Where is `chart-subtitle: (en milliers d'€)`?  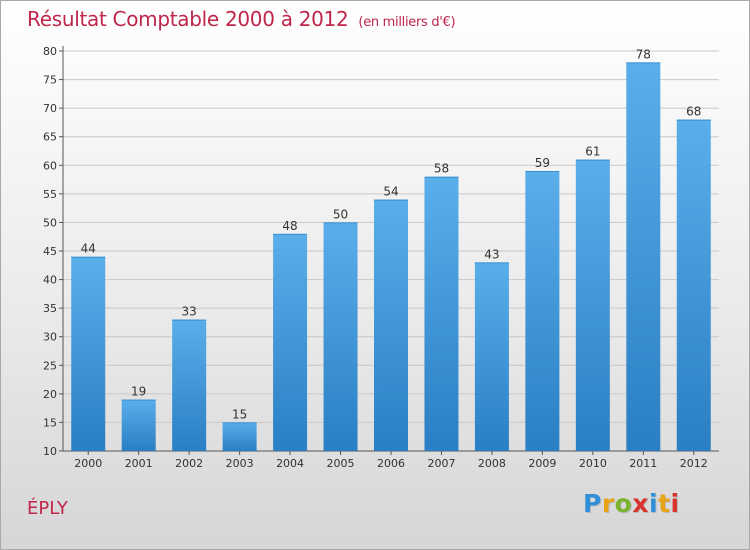
chart-subtitle: (en milliers d'€) is located at coordinates (407, 22).